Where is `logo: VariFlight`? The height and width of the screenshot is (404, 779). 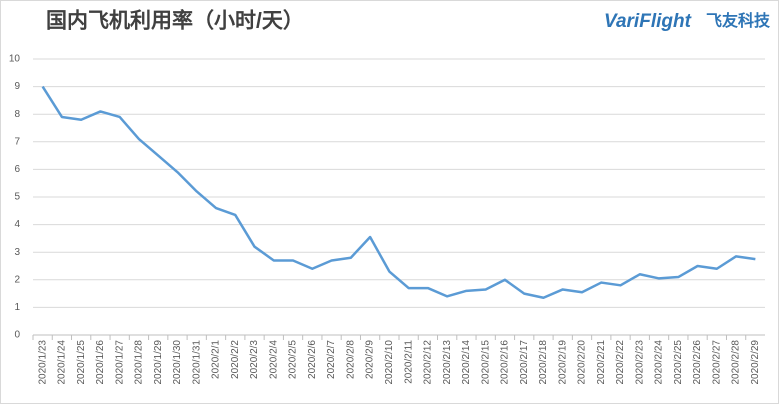
logo: VariFlight is located at coordinates (648, 21).